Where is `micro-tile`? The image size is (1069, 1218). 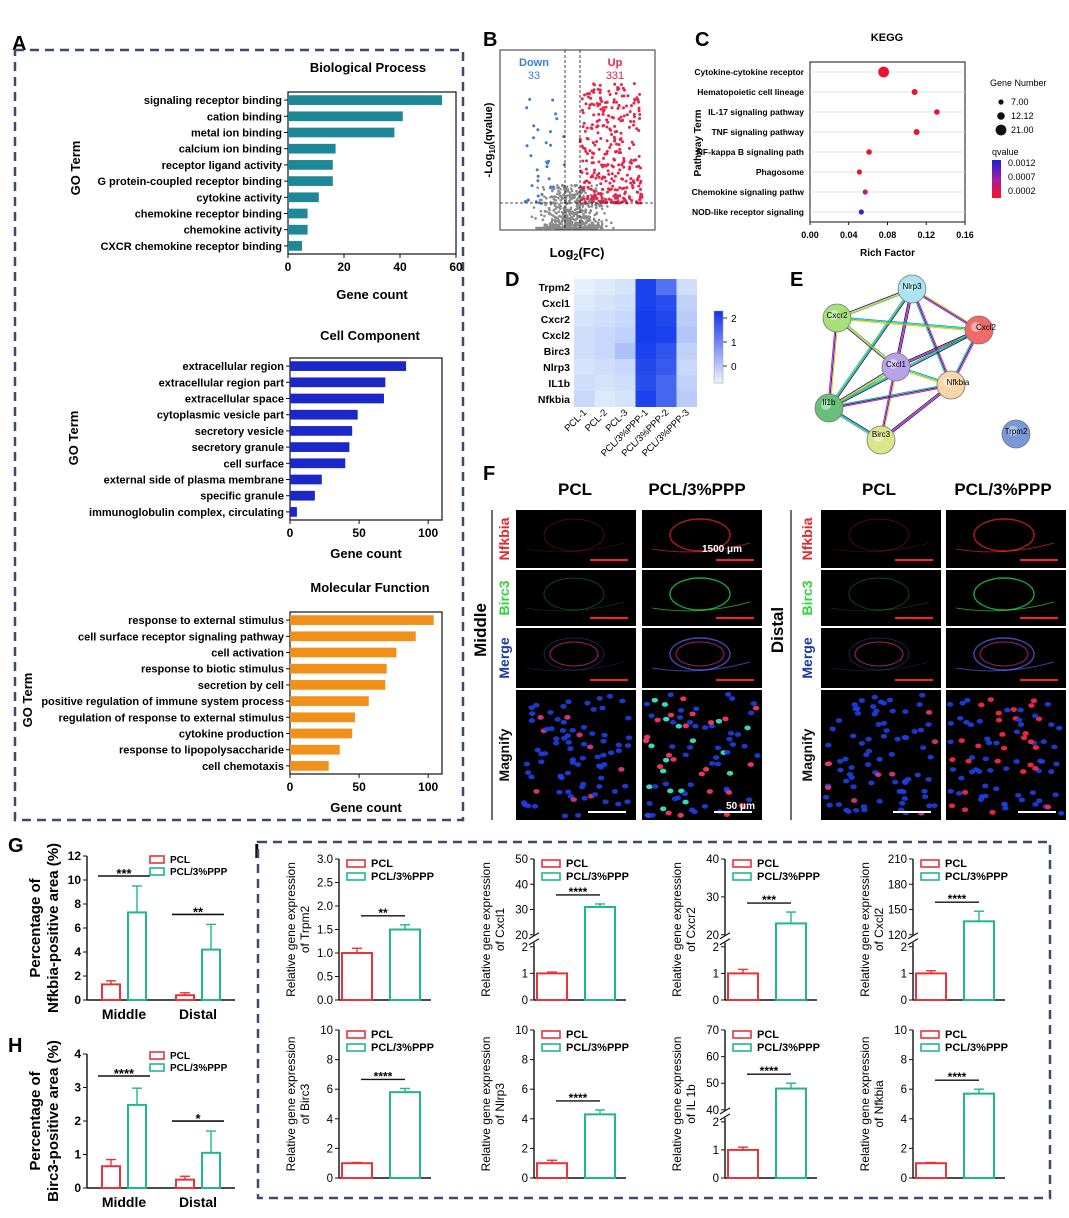
micro-tile is located at coordinates (1006, 598).